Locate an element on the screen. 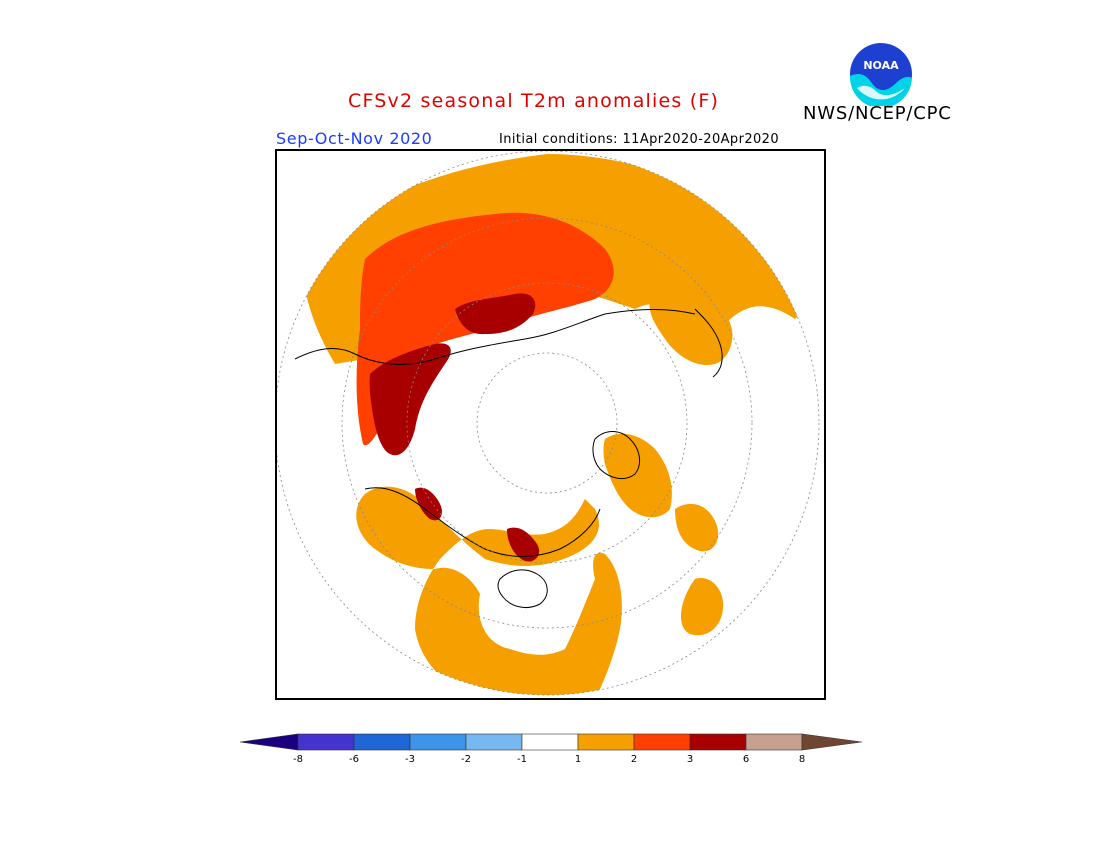  anomaly-north-america is located at coordinates (489, 590).